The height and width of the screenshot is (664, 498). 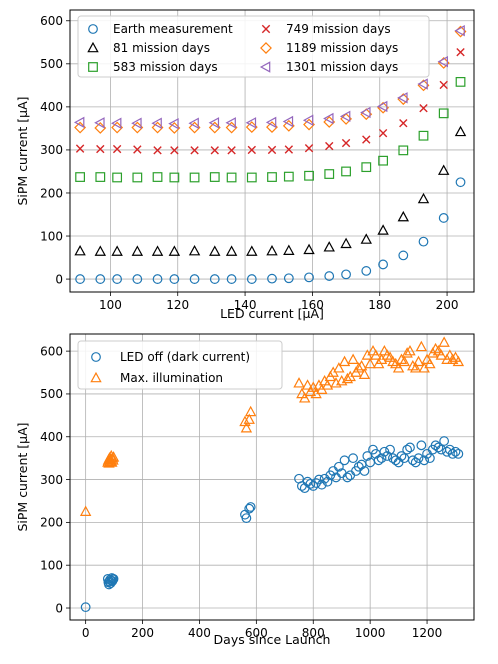 I want to click on legend-marker-81-mission-days, so click(x=93, y=47).